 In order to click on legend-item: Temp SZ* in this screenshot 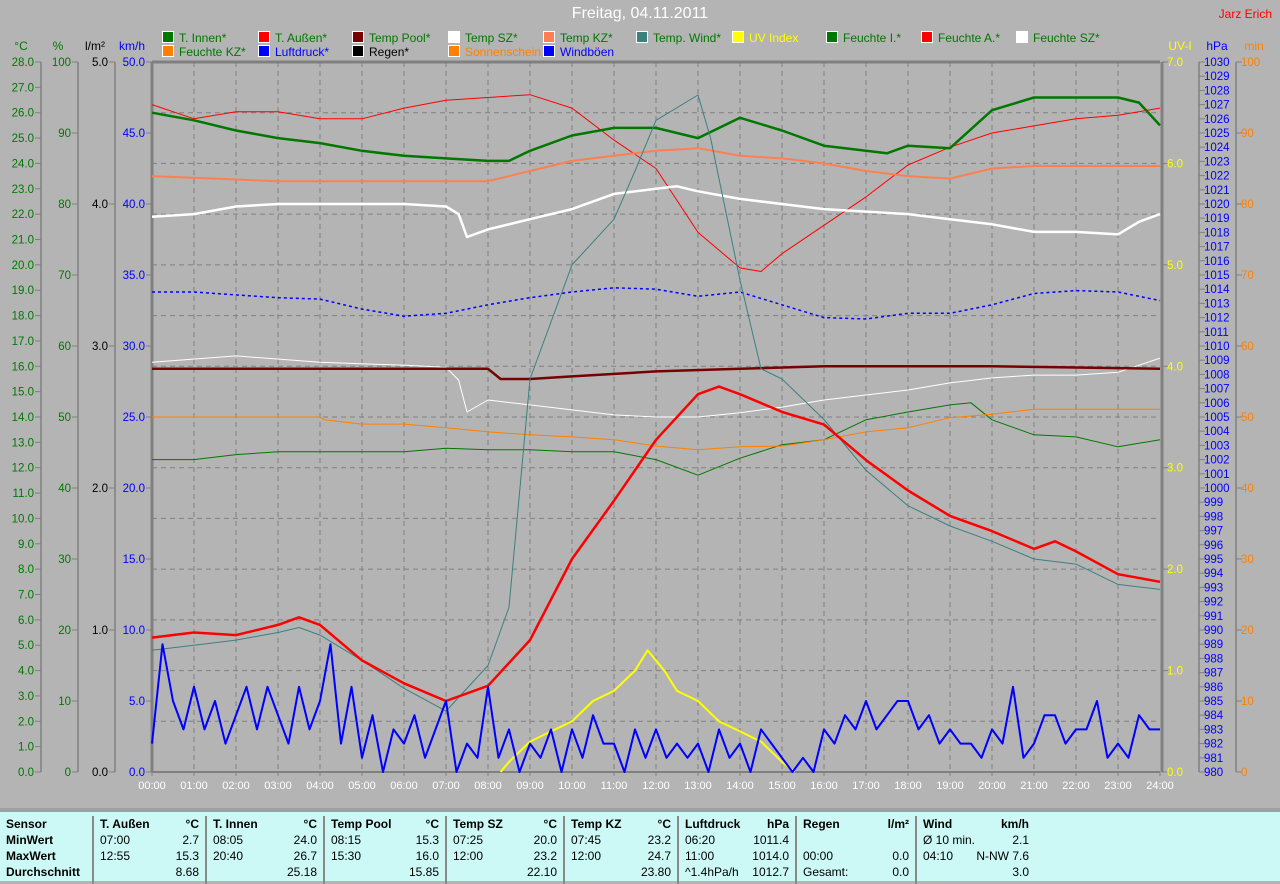, I will do `click(483, 38)`.